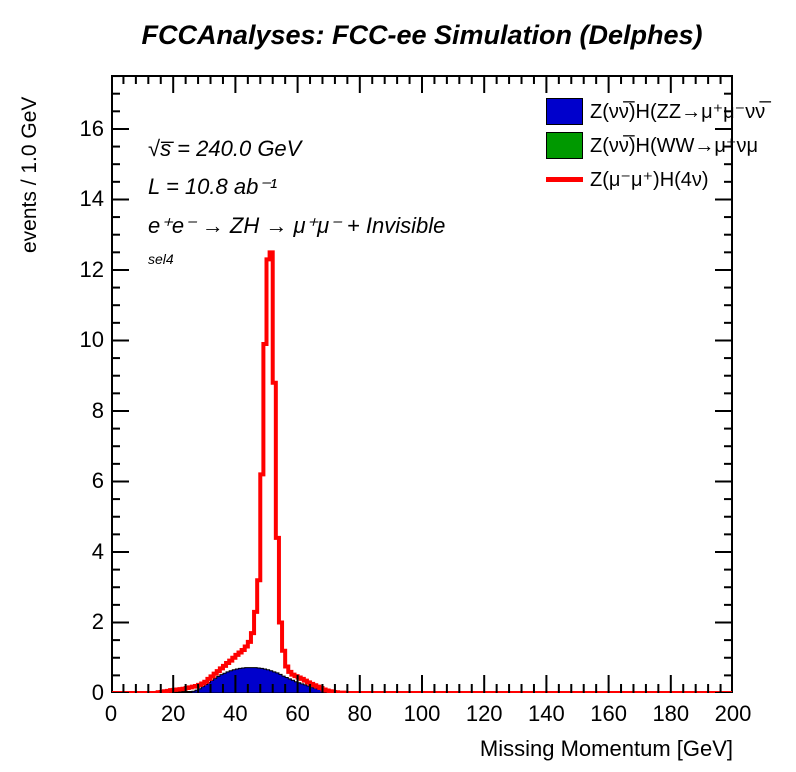 This screenshot has height=772, width=796. What do you see at coordinates (297, 225) in the screenshot?
I see `annotation-process: e⁺e⁻ → ZH → μ⁺μ⁻ + Invisible` at bounding box center [297, 225].